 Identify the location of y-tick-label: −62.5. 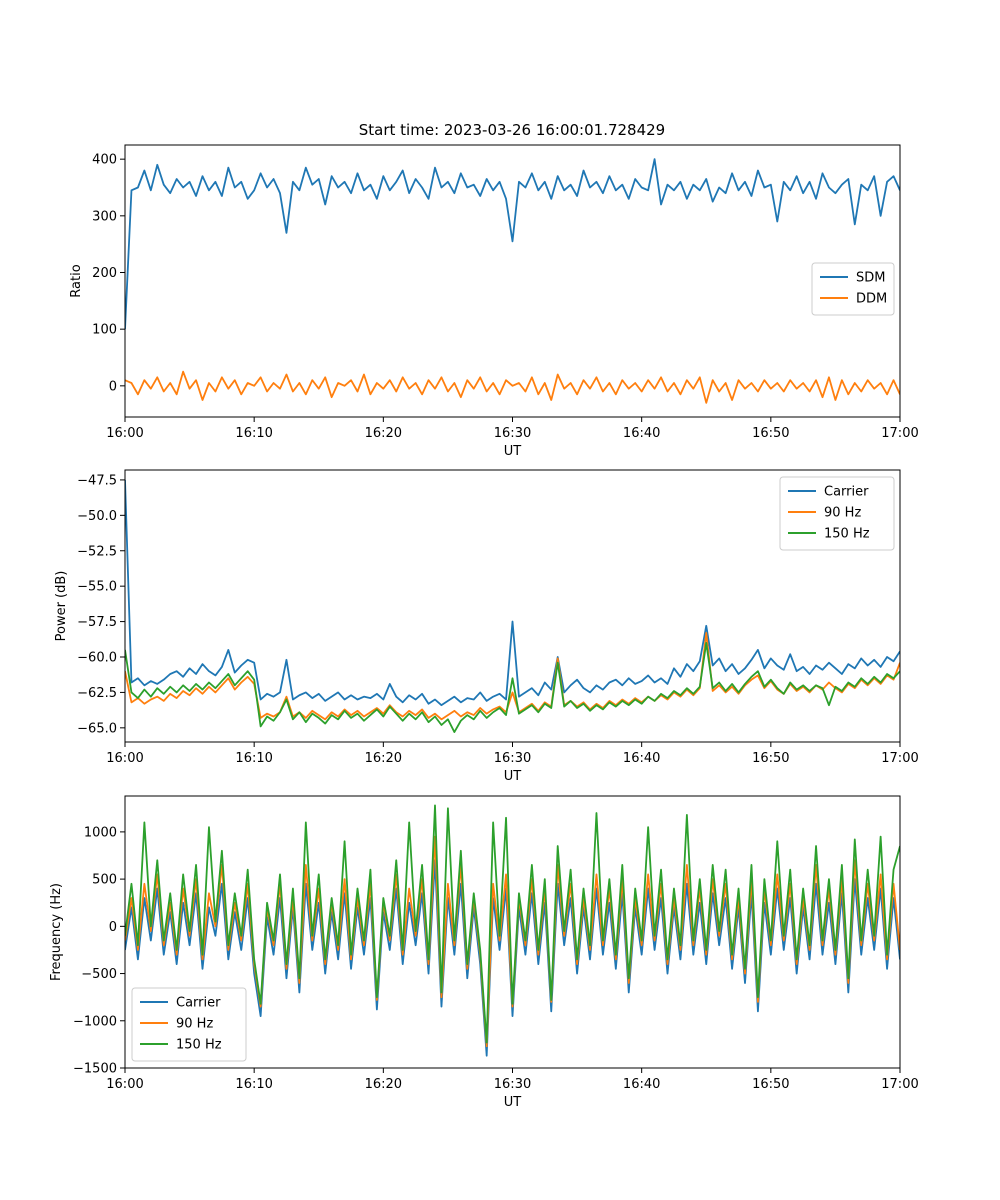
(97, 693).